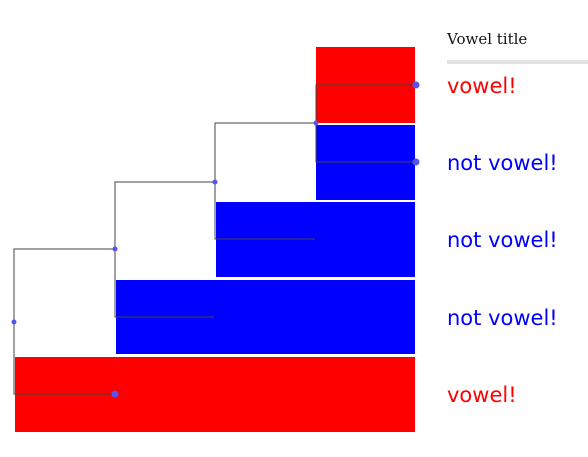  Describe the element at coordinates (265, 152) in the screenshot. I see `branch-node-a` at that location.